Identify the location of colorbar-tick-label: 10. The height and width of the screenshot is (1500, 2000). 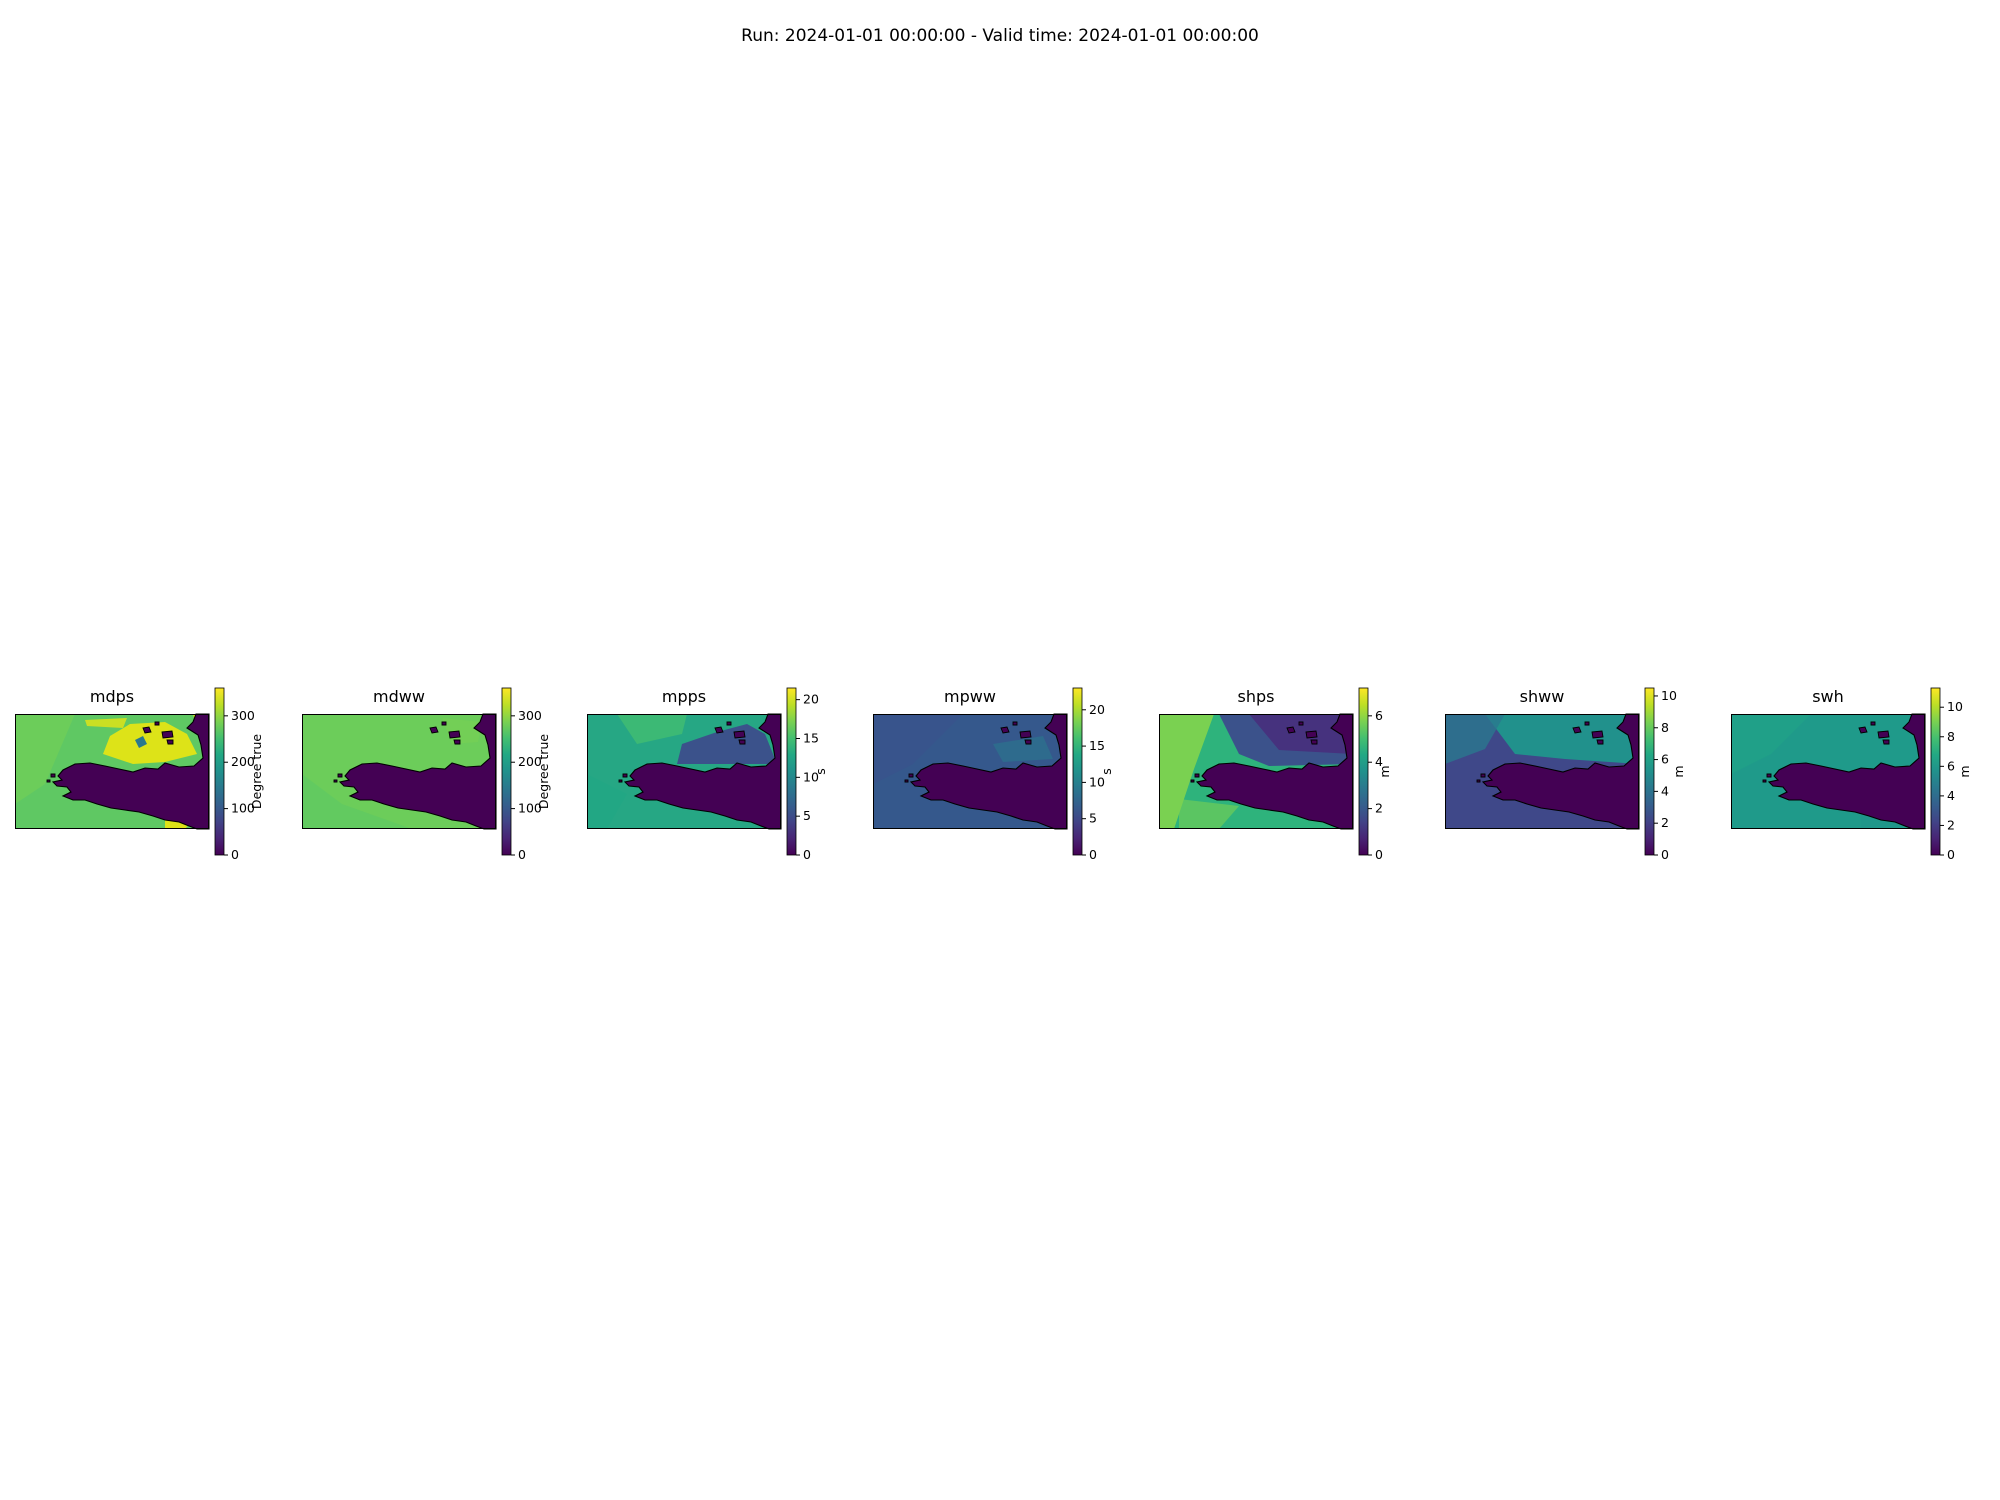
(1669, 695).